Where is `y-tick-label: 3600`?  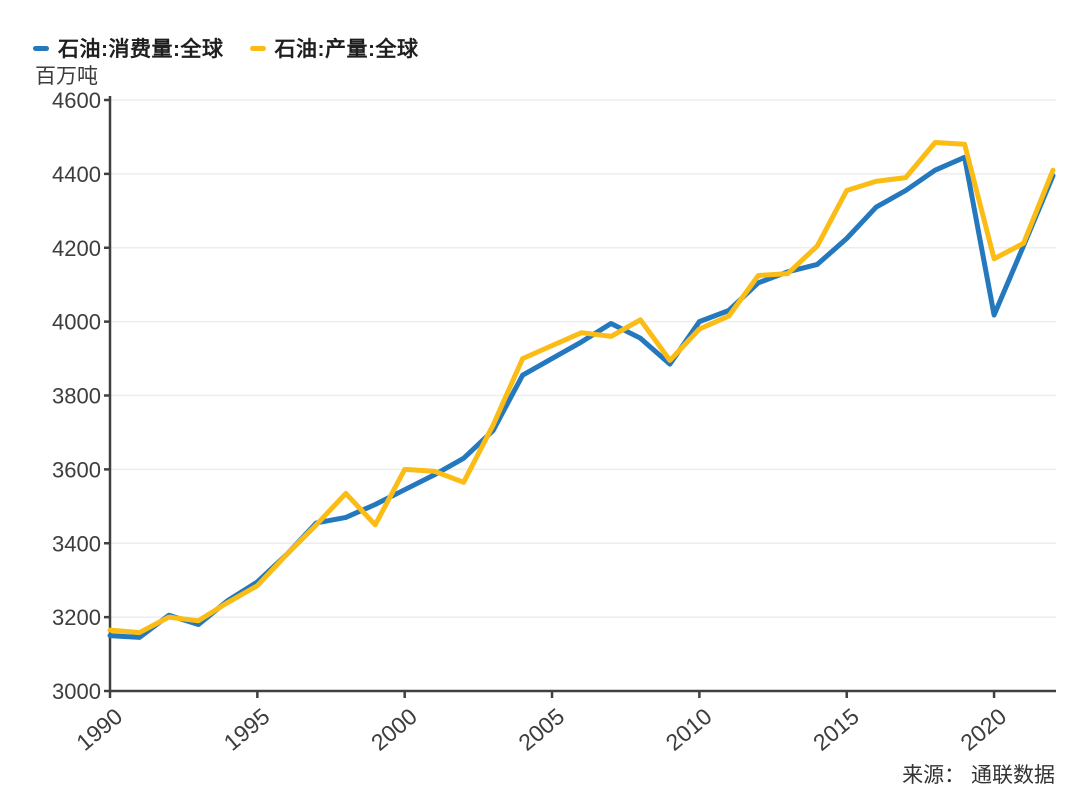
y-tick-label: 3600 is located at coordinates (76, 469).